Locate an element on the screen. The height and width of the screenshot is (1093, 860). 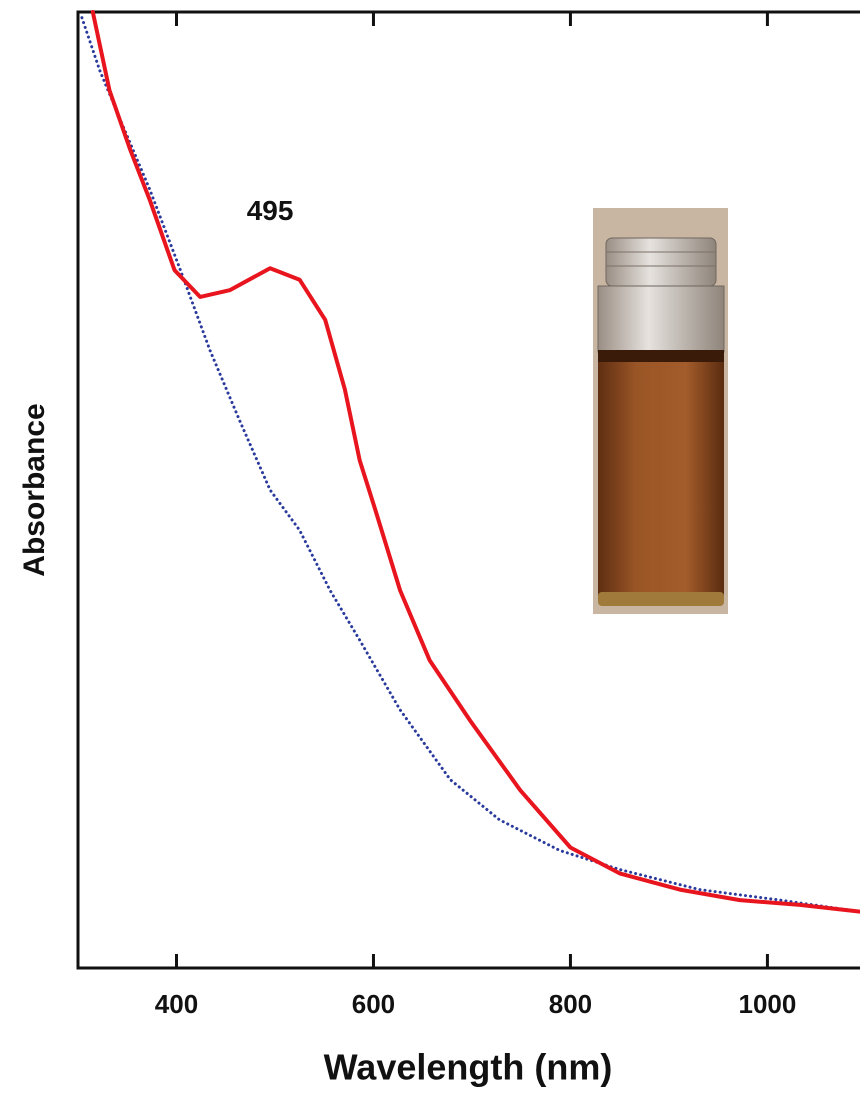
peak-annotation: 495 is located at coordinates (270, 210).